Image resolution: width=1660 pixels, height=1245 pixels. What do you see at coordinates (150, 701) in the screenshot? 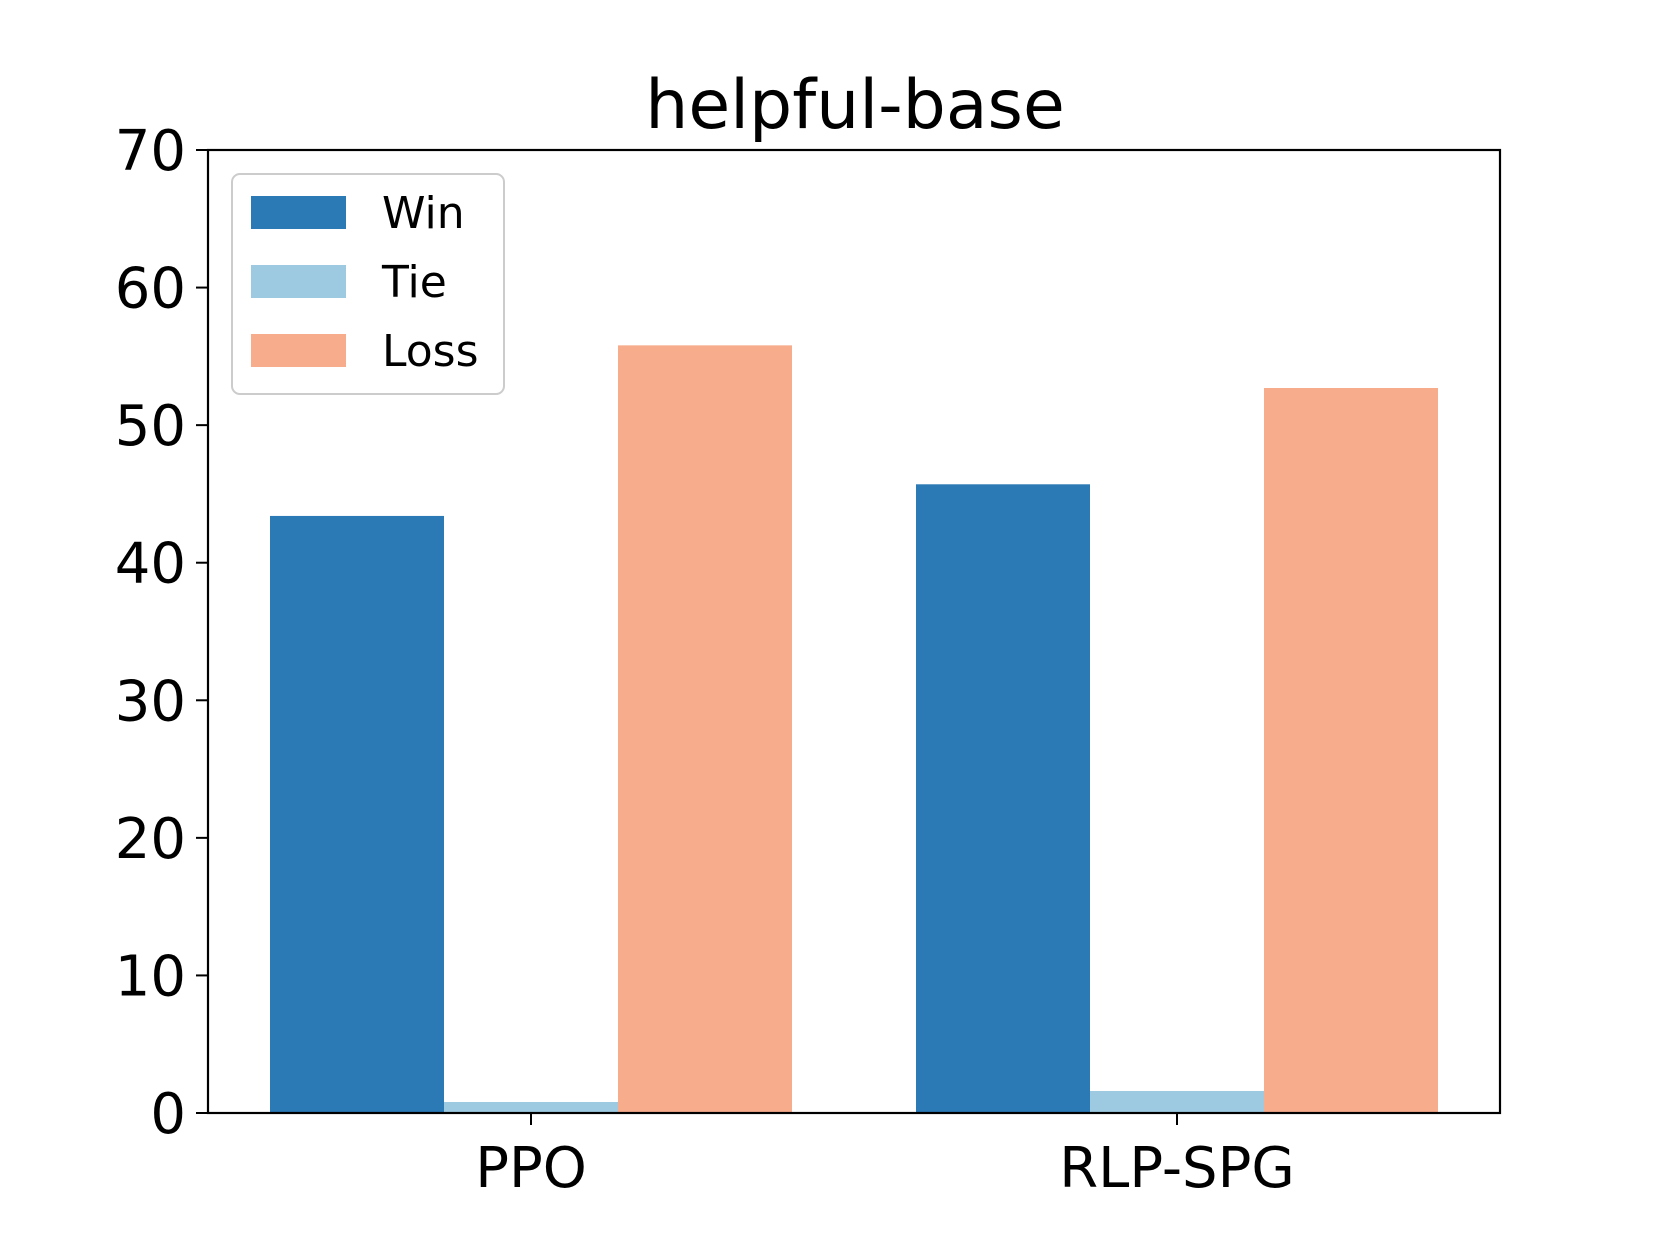
I see `y-tick-label: 30` at bounding box center [150, 701].